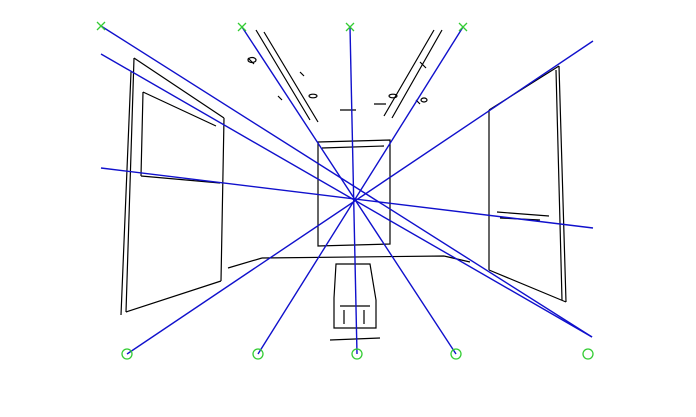 The height and width of the screenshot is (417, 696). I want to click on circle-markers, so click(357, 354).